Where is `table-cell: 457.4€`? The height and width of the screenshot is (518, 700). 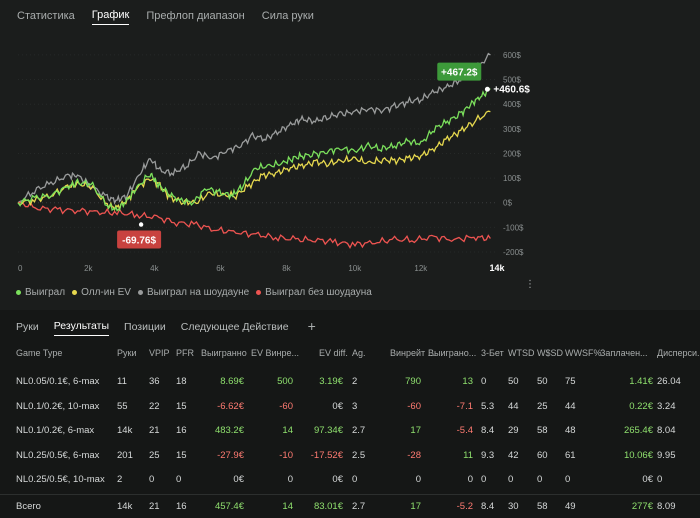
table-cell: 457.4€ is located at coordinates (229, 506).